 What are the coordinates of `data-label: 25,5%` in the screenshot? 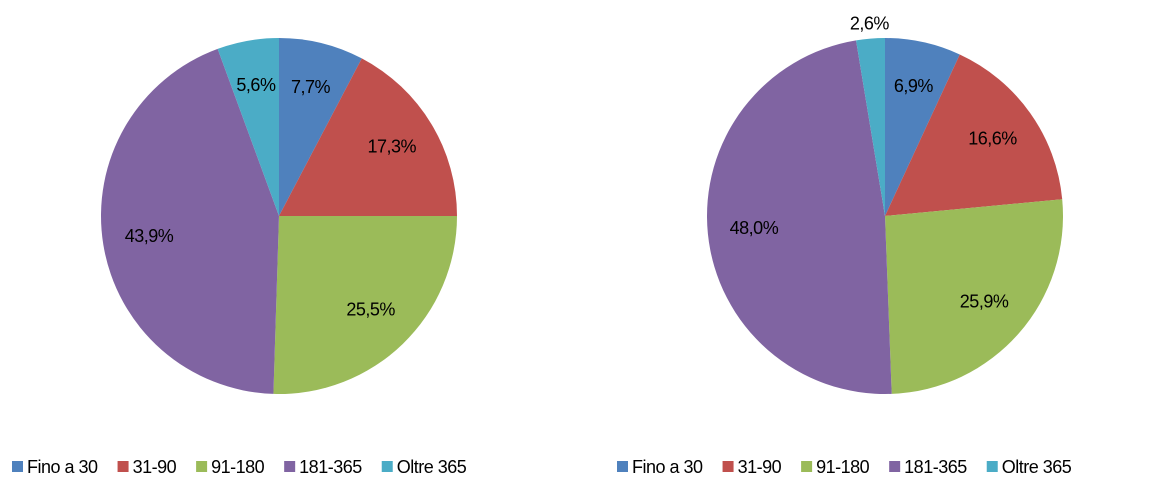 It's located at (370, 309).